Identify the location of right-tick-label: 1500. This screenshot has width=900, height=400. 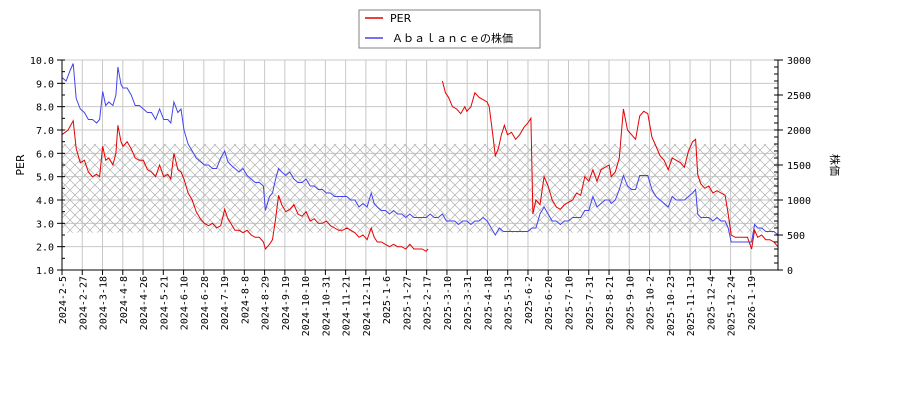
(799, 166).